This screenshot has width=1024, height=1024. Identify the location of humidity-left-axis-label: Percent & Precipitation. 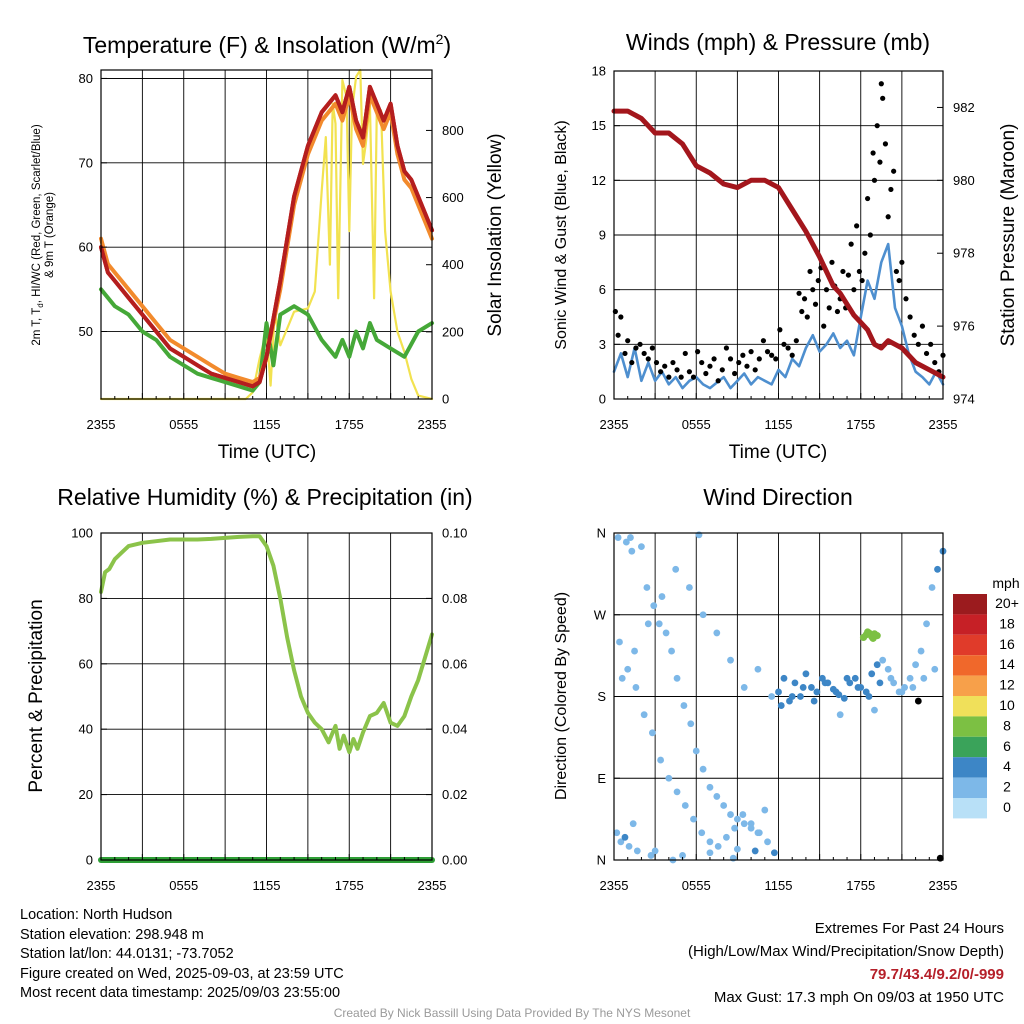
(36, 695).